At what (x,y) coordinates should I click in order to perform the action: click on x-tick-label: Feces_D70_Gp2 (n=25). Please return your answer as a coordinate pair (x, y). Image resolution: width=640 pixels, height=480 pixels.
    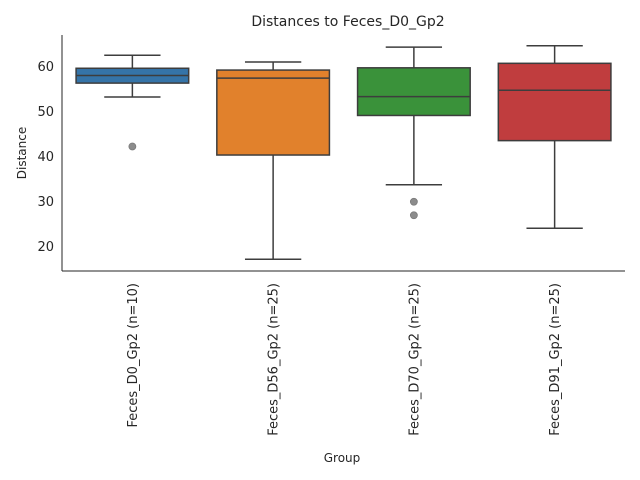
    Looking at the image, I should click on (414, 359).